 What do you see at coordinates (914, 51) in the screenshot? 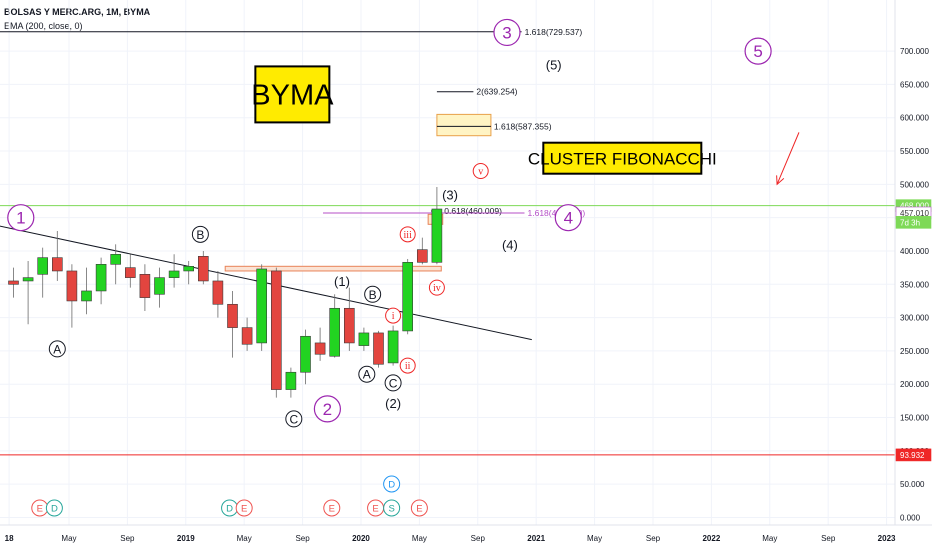
I see `y-tick-label: 700.000` at bounding box center [914, 51].